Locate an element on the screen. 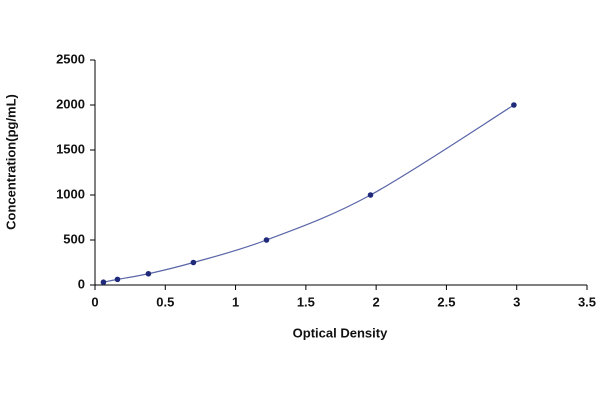  y-tick-label: 500 is located at coordinates (74, 238).